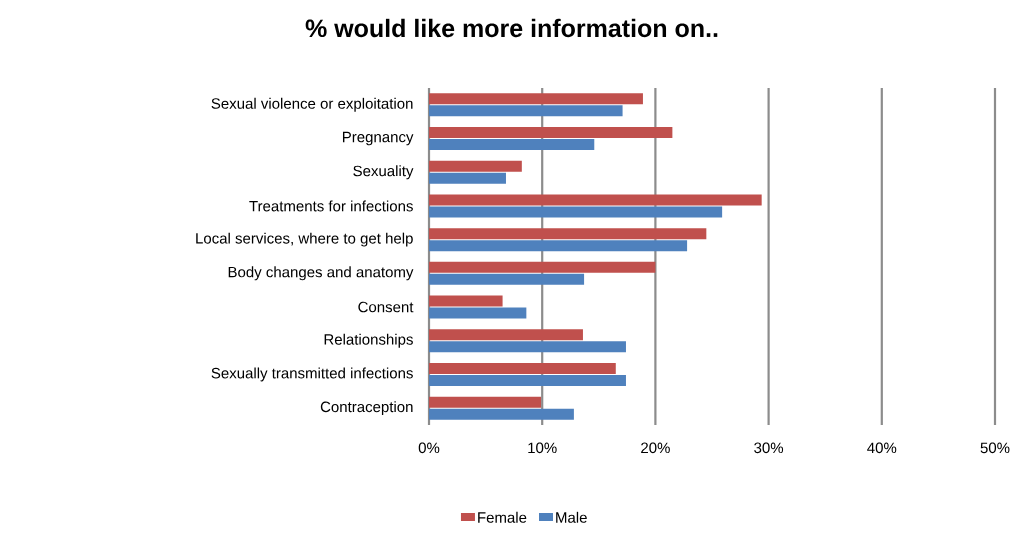 The image size is (1027, 534). Describe the element at coordinates (429, 448) in the screenshot. I see `x-tick-label: 0%` at that location.